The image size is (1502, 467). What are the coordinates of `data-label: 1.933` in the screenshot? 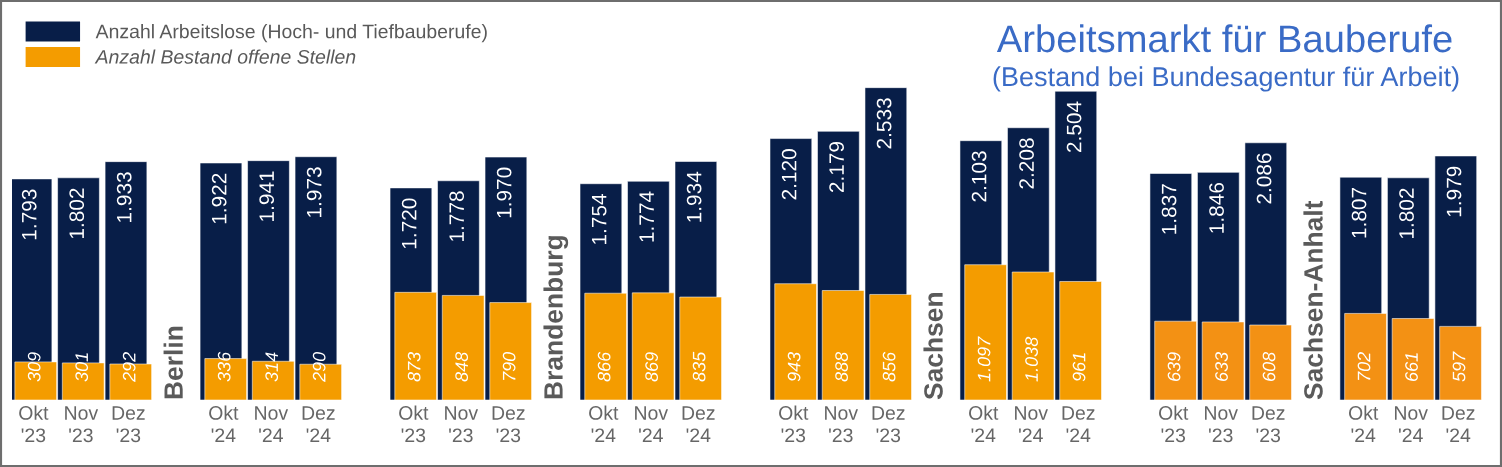 It's located at (124, 197).